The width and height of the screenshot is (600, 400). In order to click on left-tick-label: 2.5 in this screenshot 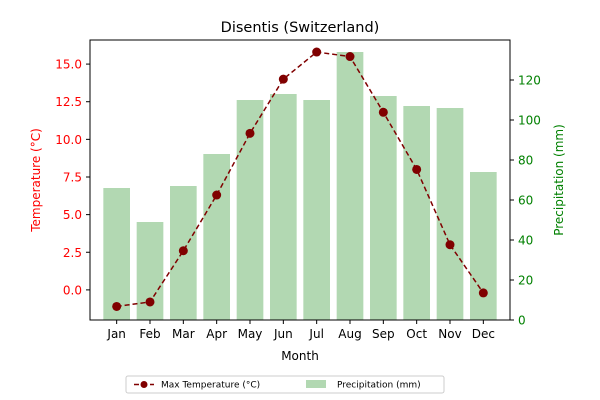, I will do `click(72, 253)`.